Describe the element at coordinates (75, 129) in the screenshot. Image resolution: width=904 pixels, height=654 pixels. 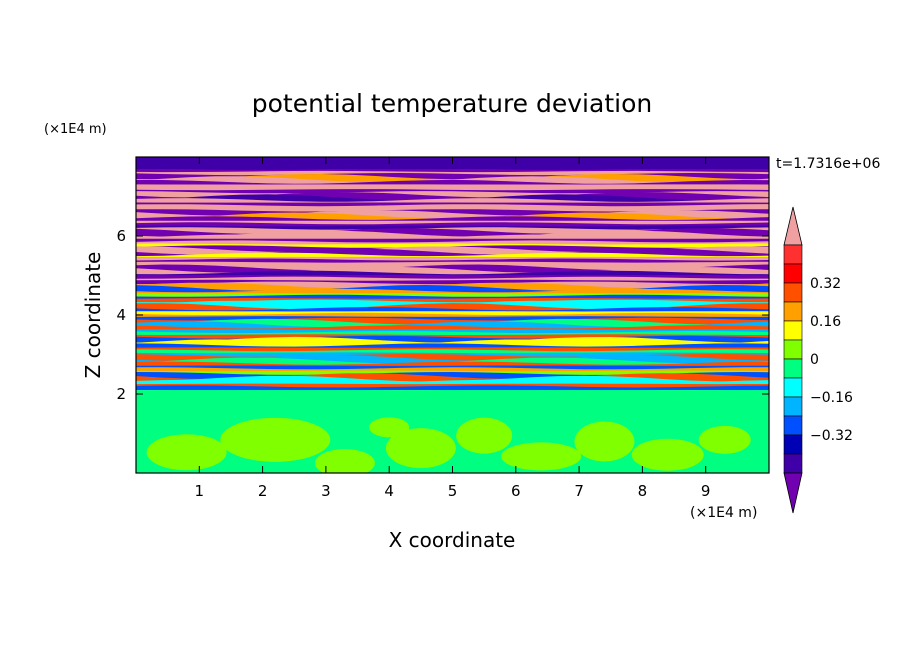
I see `y-unit-label: (×1E4 m)` at that location.